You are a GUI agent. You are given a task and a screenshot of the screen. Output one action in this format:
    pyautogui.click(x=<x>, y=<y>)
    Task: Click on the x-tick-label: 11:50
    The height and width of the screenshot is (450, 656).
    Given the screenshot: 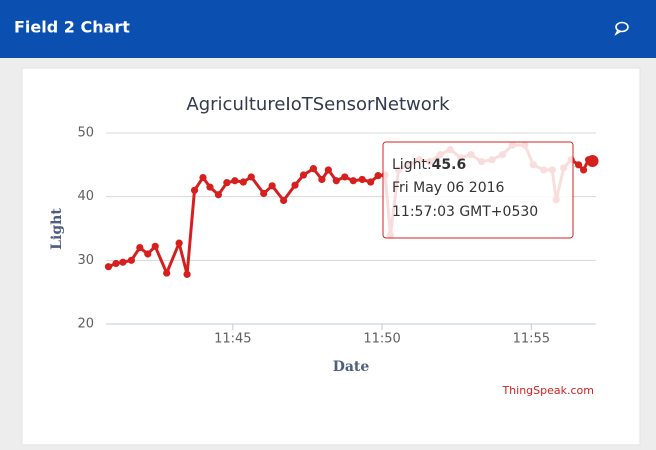 What is the action you would take?
    pyautogui.click(x=381, y=339)
    